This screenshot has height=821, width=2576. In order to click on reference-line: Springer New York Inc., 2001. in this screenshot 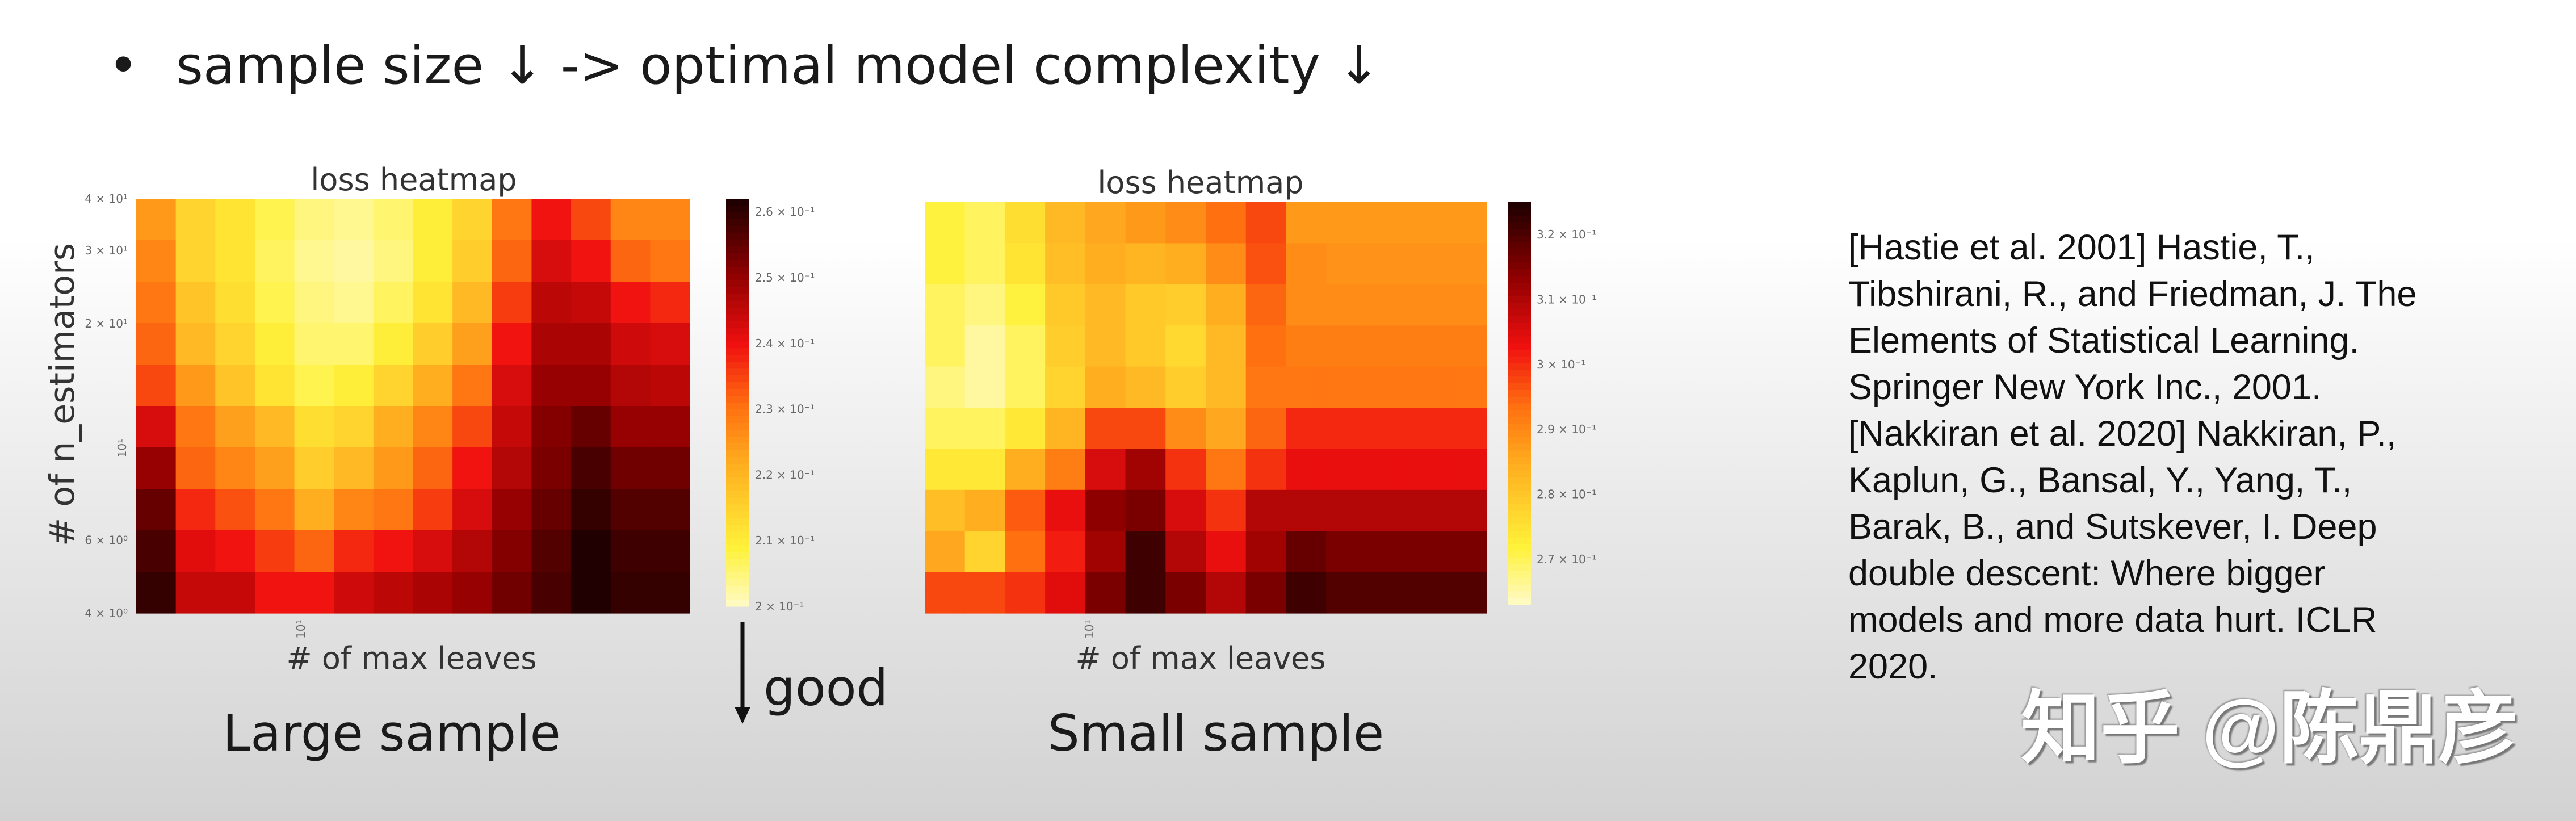, I will do `click(2085, 387)`.